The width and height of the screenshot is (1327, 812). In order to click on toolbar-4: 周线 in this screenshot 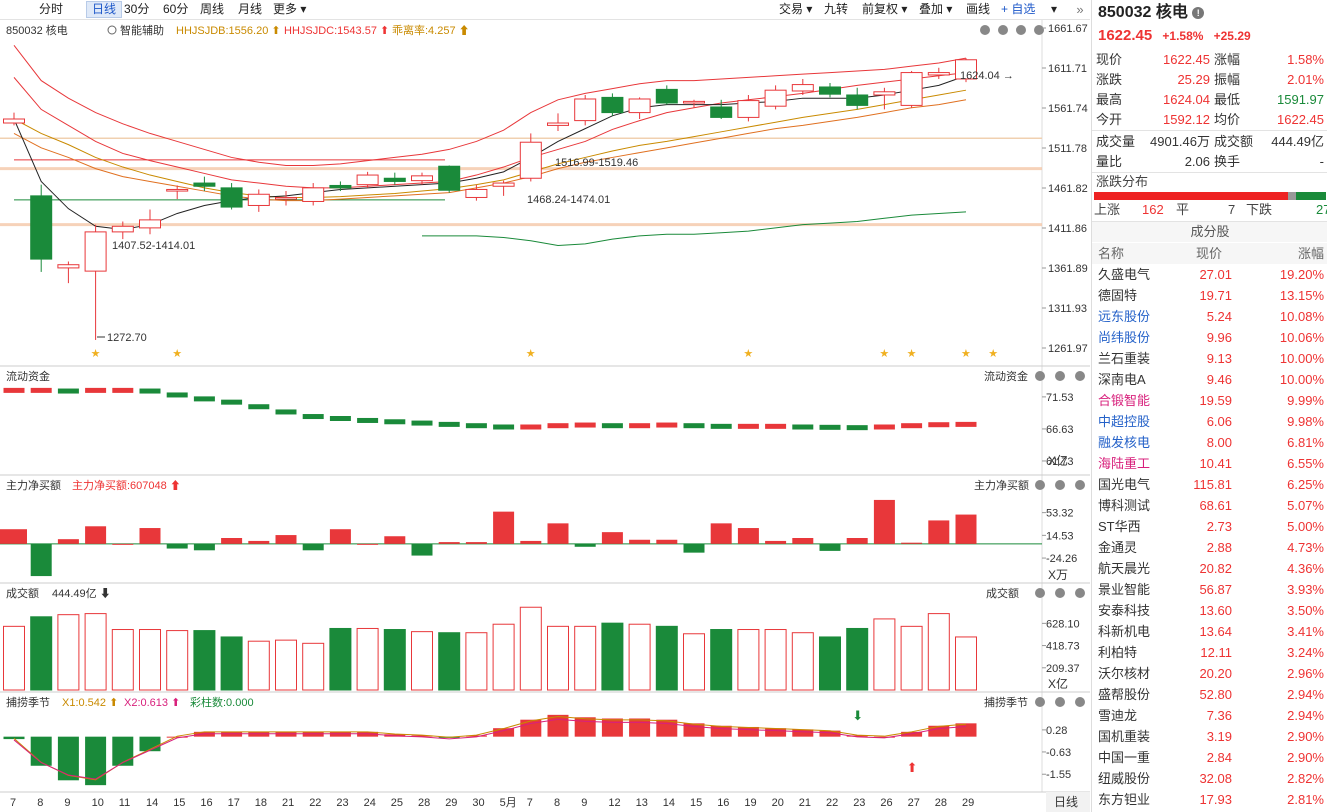, I will do `click(212, 9)`.